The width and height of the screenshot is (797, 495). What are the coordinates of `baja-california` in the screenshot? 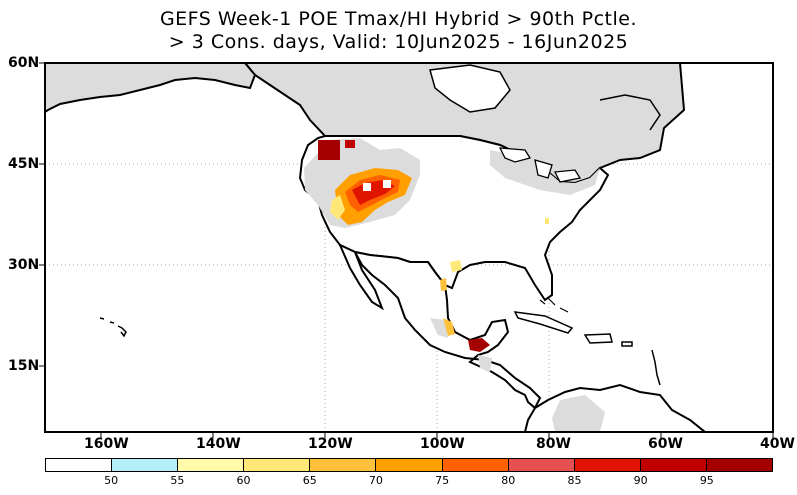 It's located at (361, 276).